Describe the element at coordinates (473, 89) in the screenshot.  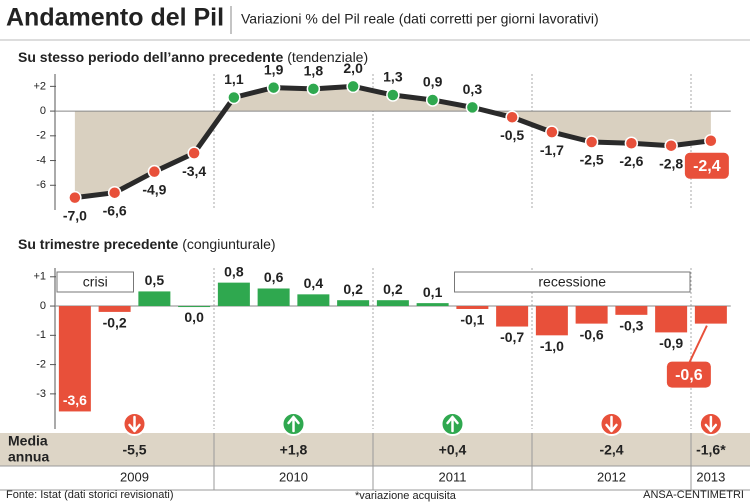
I see `value-label: 0,3` at that location.